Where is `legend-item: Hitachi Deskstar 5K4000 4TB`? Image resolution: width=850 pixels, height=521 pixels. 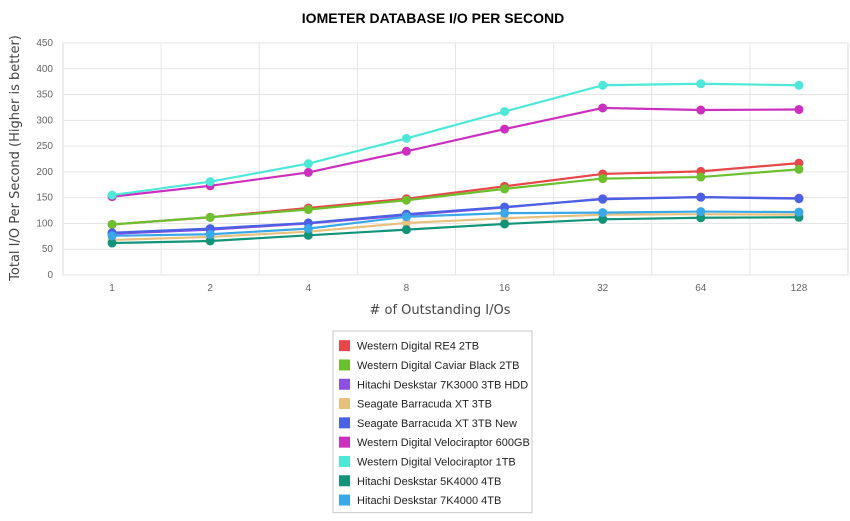 legend-item: Hitachi Deskstar 5K4000 4TB is located at coordinates (420, 481).